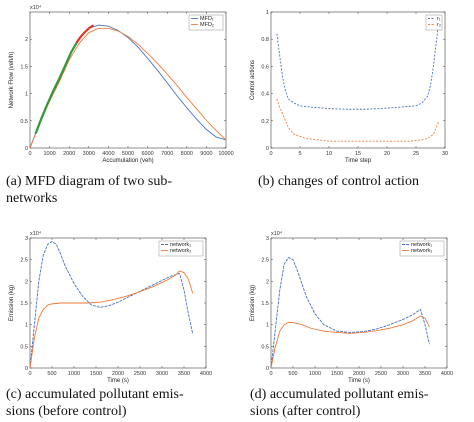 The width and height of the screenshot is (474, 422). Describe the element at coordinates (180, 251) in the screenshot. I see `legend-label: network₂` at that location.